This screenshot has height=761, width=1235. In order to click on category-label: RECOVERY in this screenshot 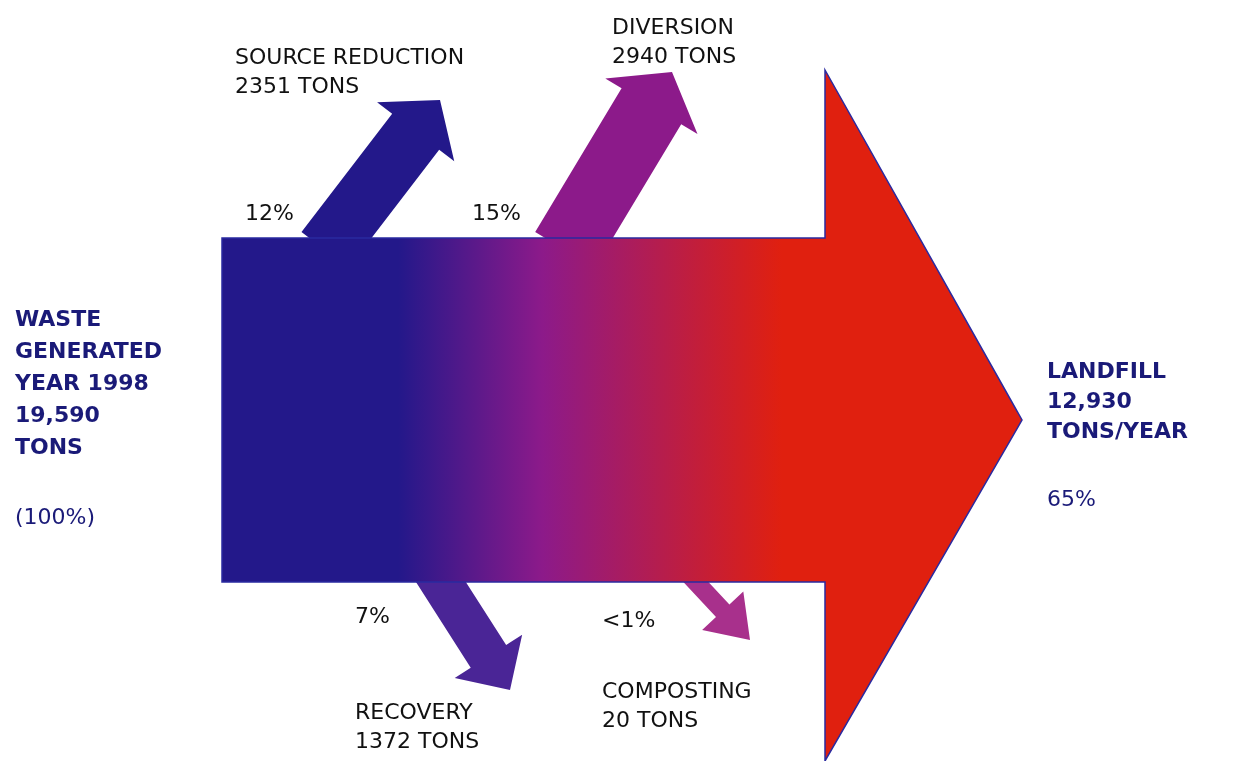, I will do `click(414, 711)`.